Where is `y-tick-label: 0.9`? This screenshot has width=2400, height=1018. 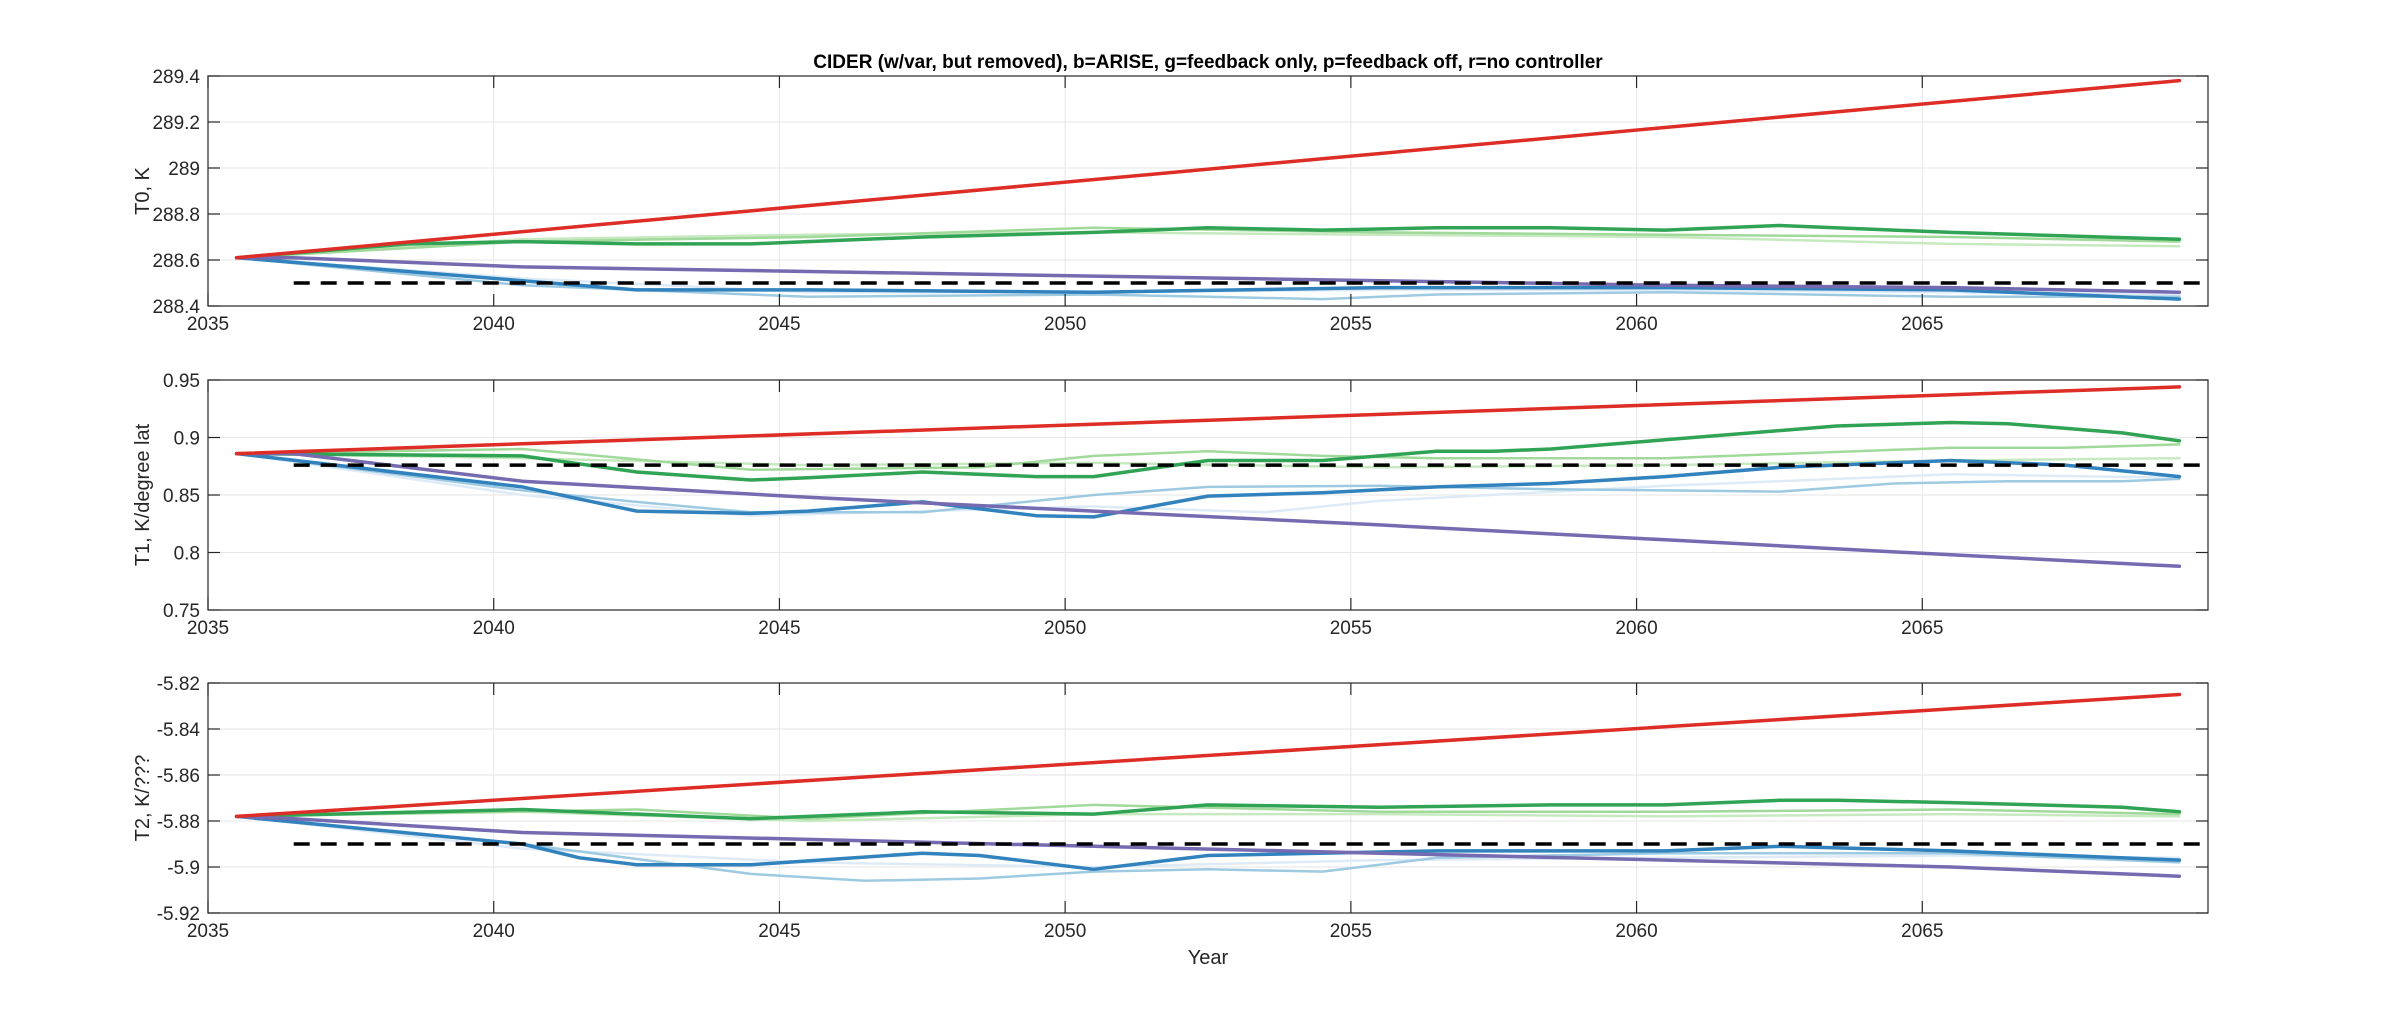
y-tick-label: 0.9 is located at coordinates (187, 439).